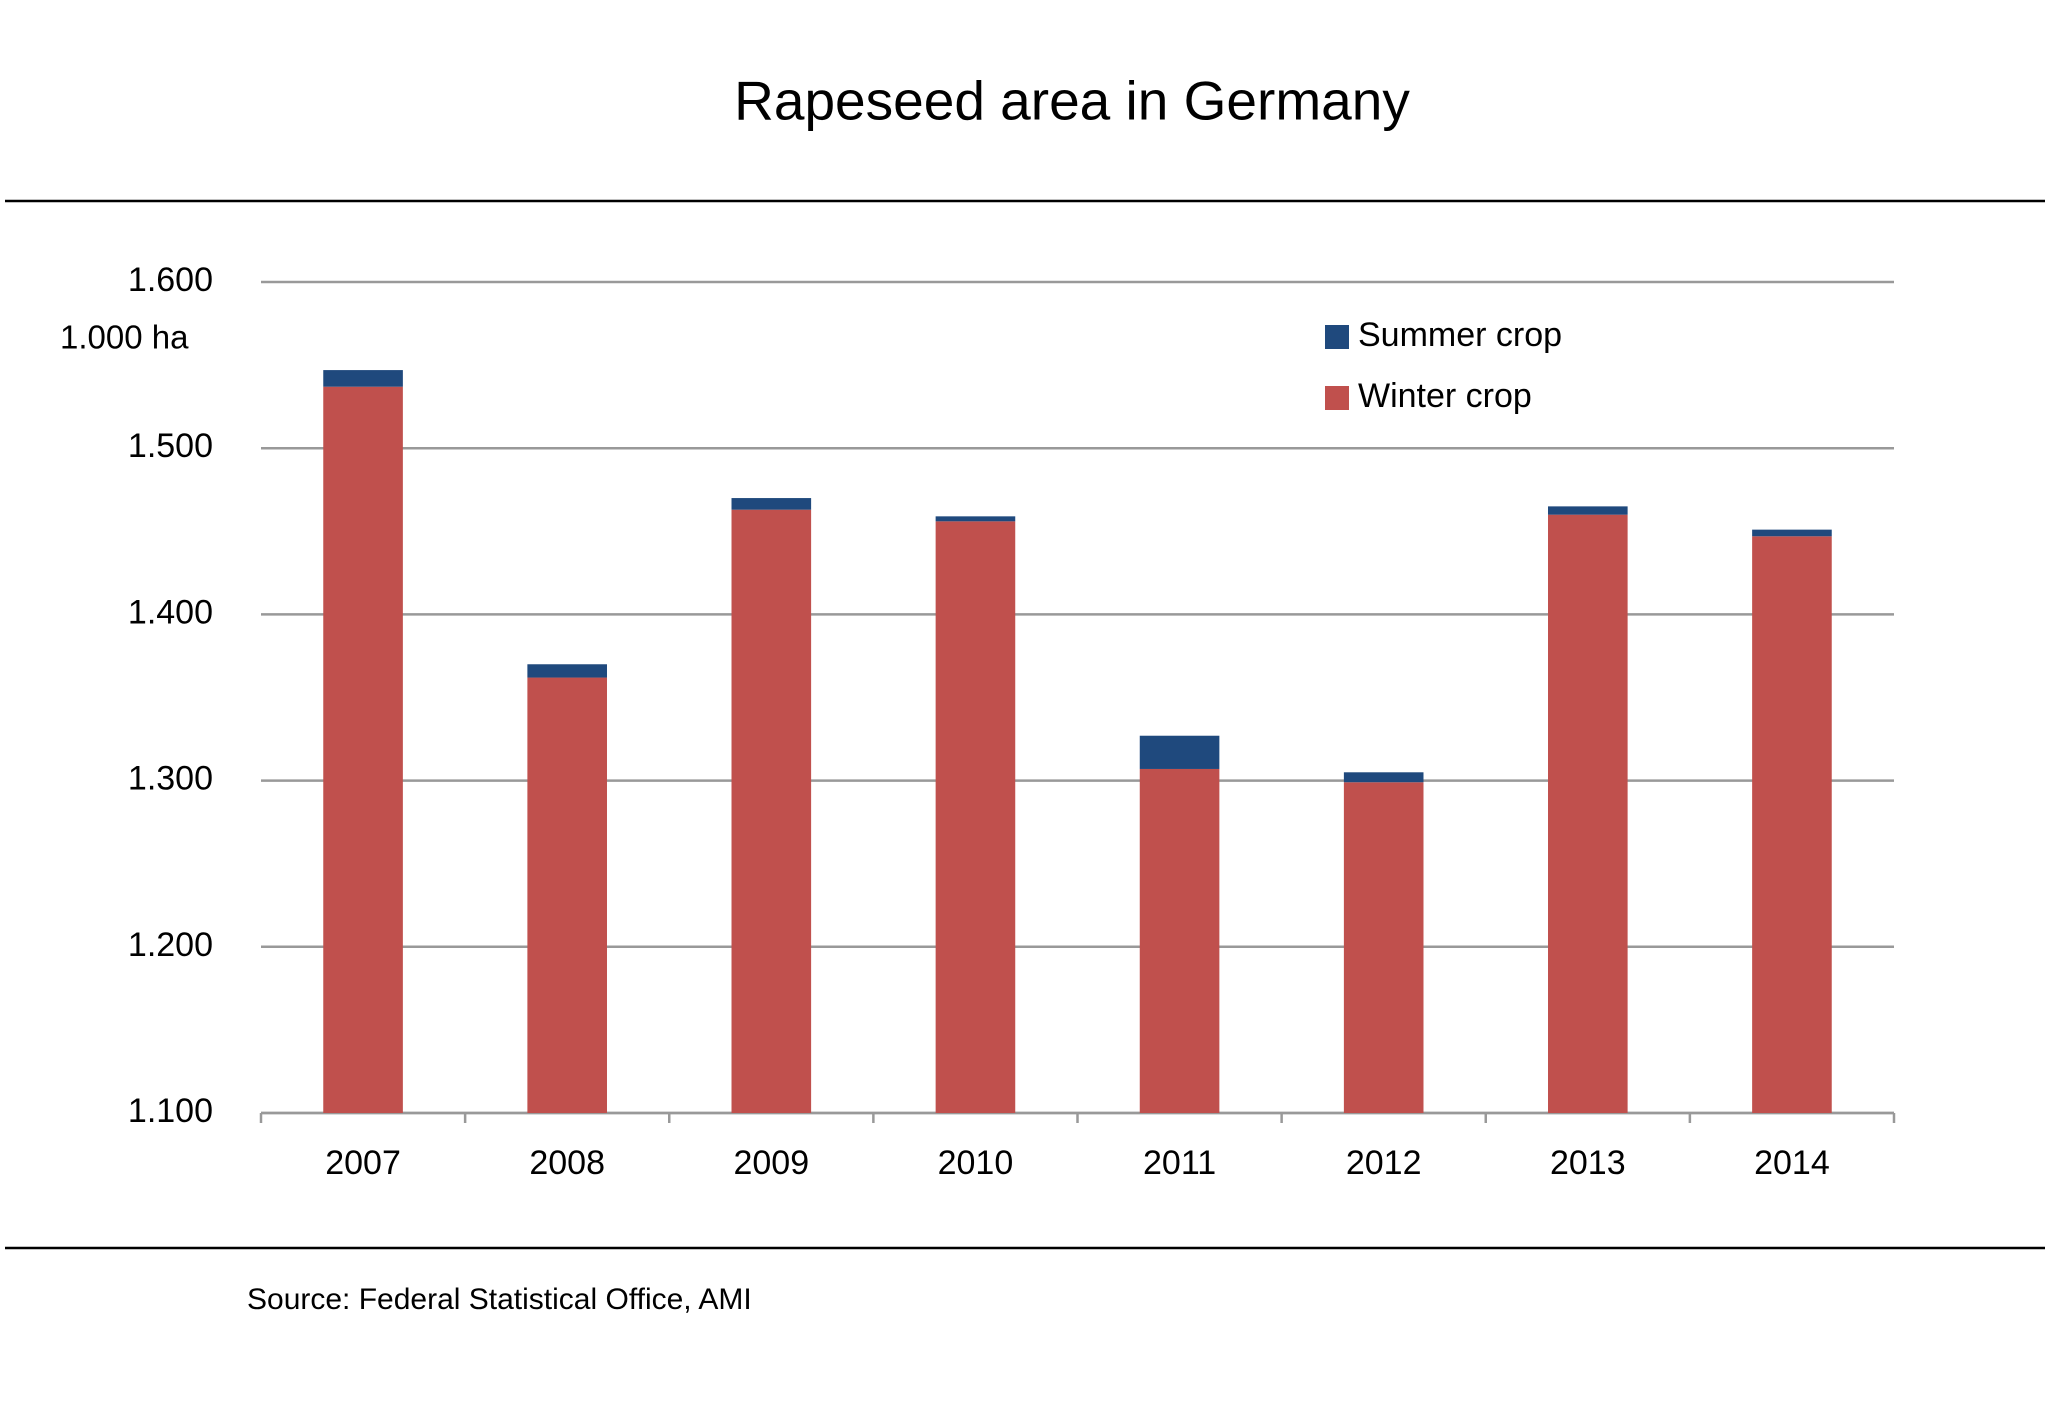  I want to click on y-tick-label: 1.100, so click(170, 1111).